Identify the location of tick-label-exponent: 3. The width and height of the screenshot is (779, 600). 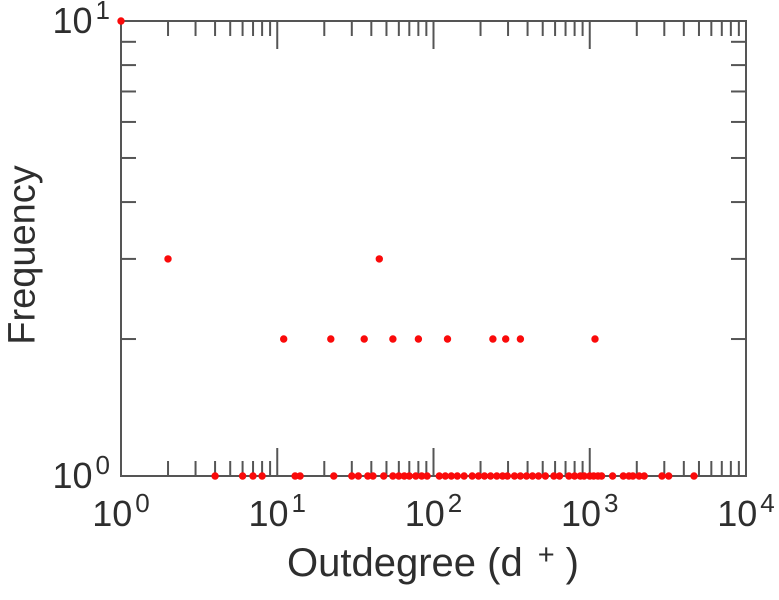
(611, 502).